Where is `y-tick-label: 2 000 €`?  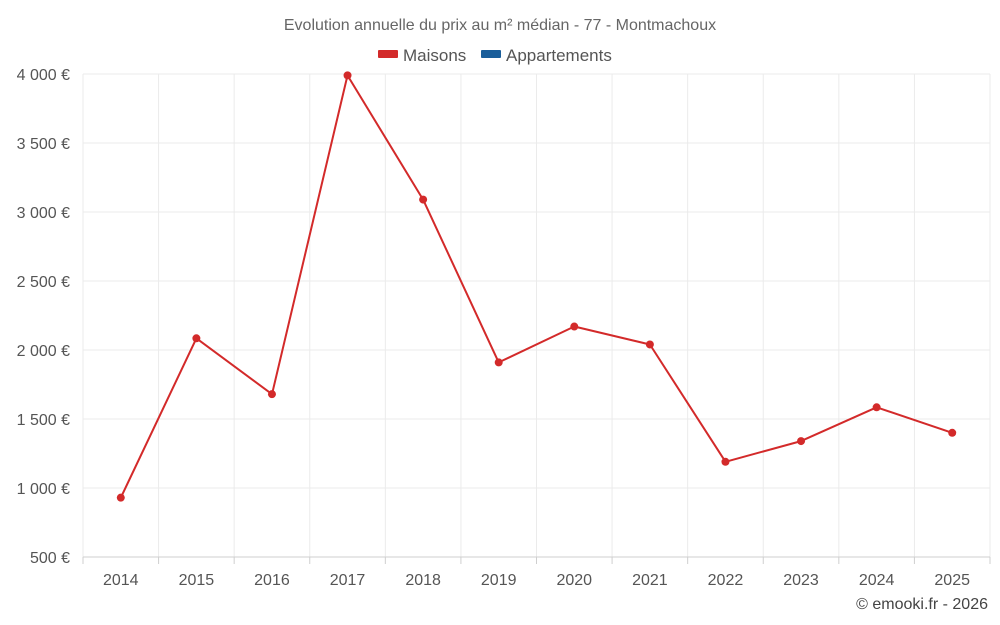
y-tick-label: 2 000 € is located at coordinates (43, 351).